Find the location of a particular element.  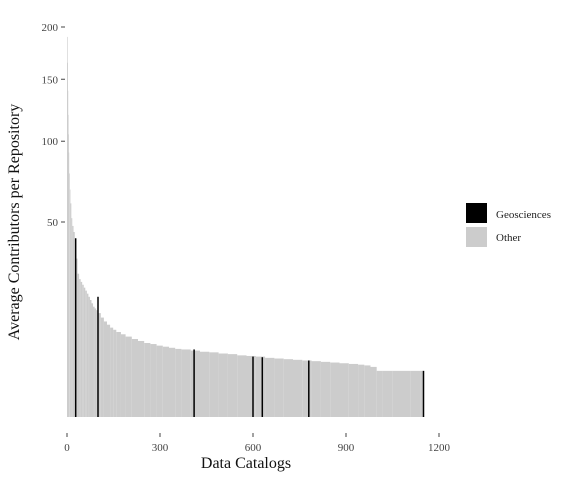

x-axis-title: Data Catalogs is located at coordinates (246, 463).